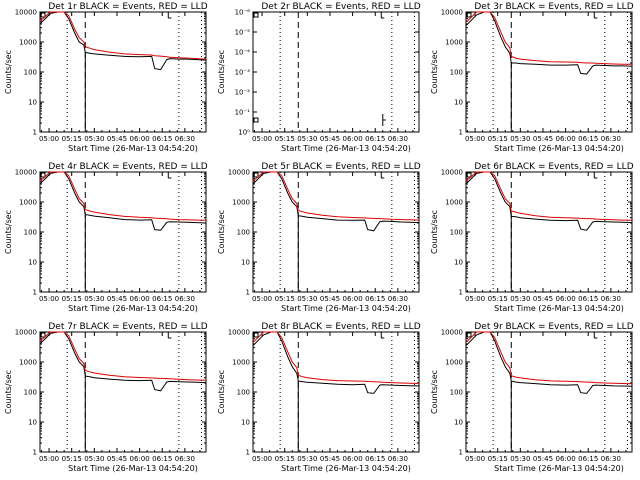  I want to click on panel-title: Det 8r BLACK = Events, RED = LLD, so click(340, 327).